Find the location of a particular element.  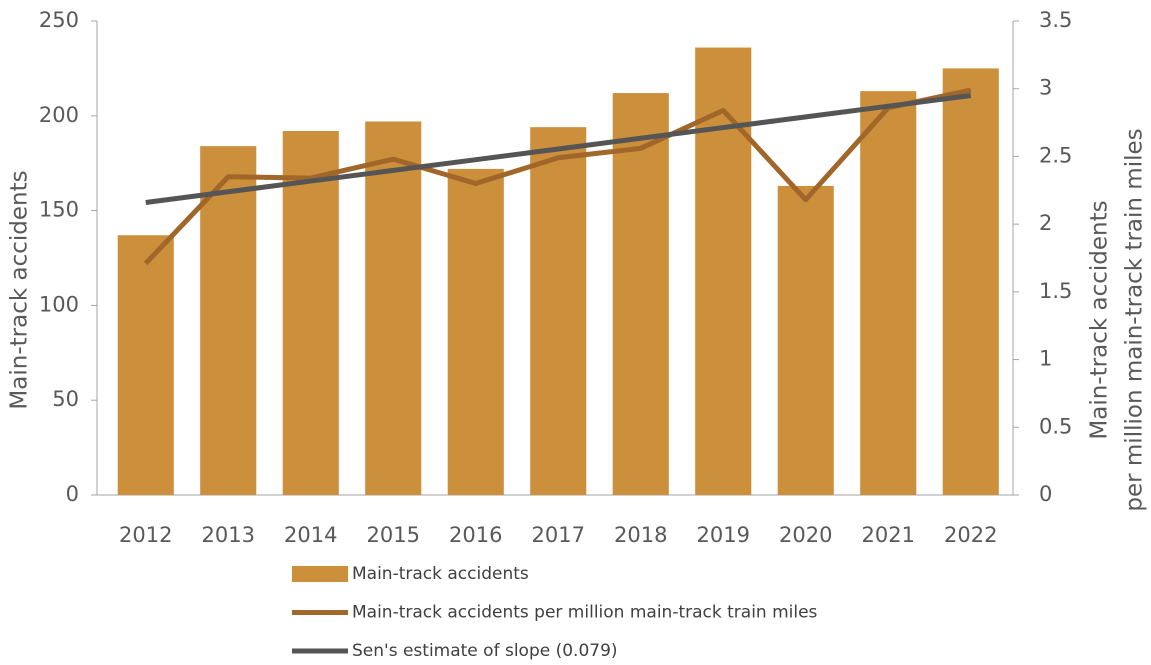

y-tick-label: 100 is located at coordinates (59, 304).